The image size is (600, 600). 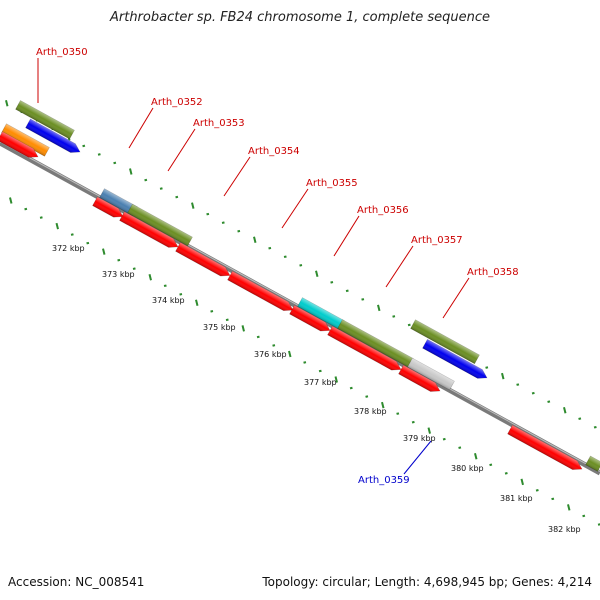 I want to click on tick-label: 380 kbp, so click(x=467, y=468).